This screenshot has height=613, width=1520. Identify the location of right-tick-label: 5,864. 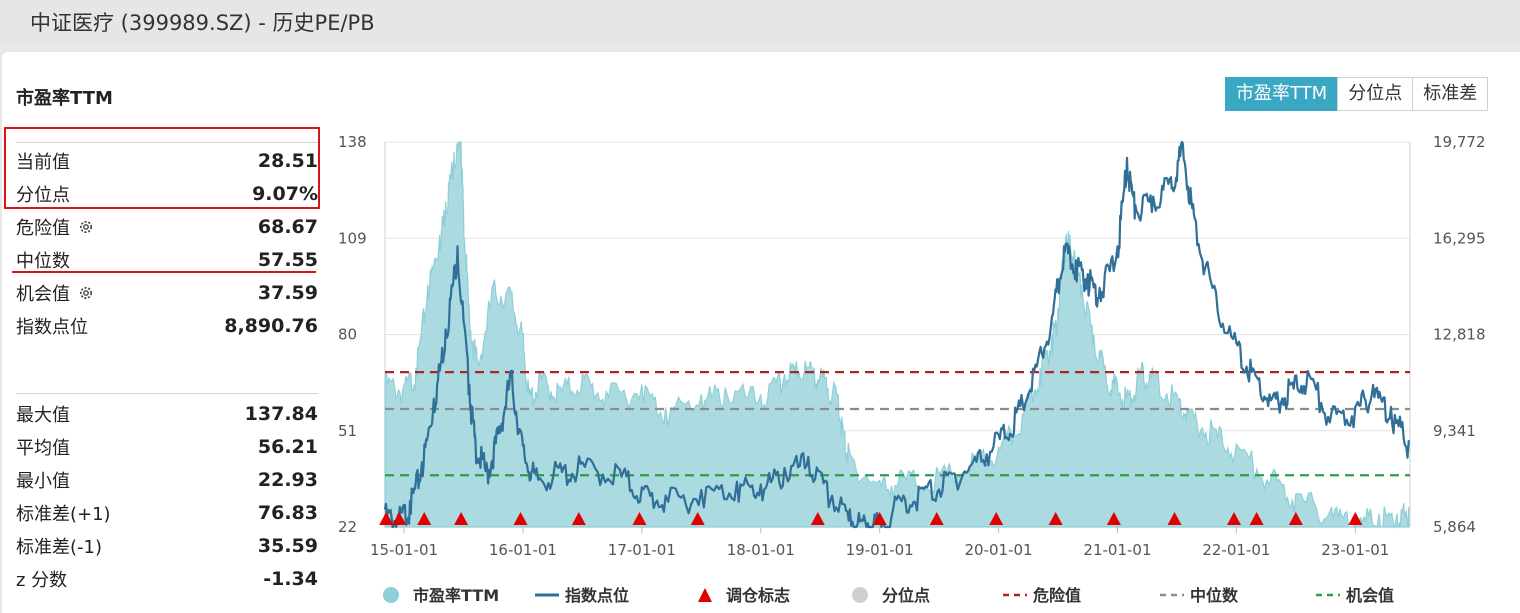
(1454, 527).